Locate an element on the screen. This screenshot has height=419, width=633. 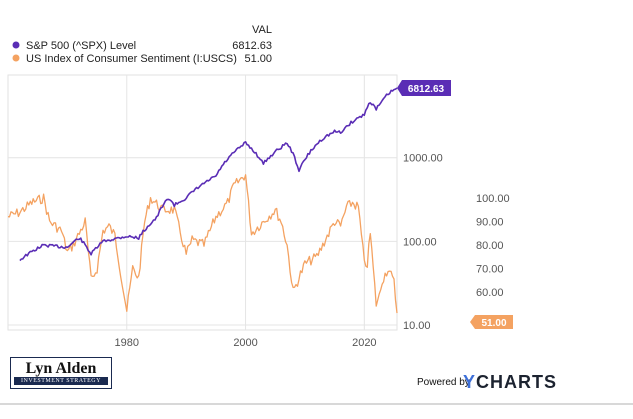
x-tick-label-1: 2000 is located at coordinates (245, 343).